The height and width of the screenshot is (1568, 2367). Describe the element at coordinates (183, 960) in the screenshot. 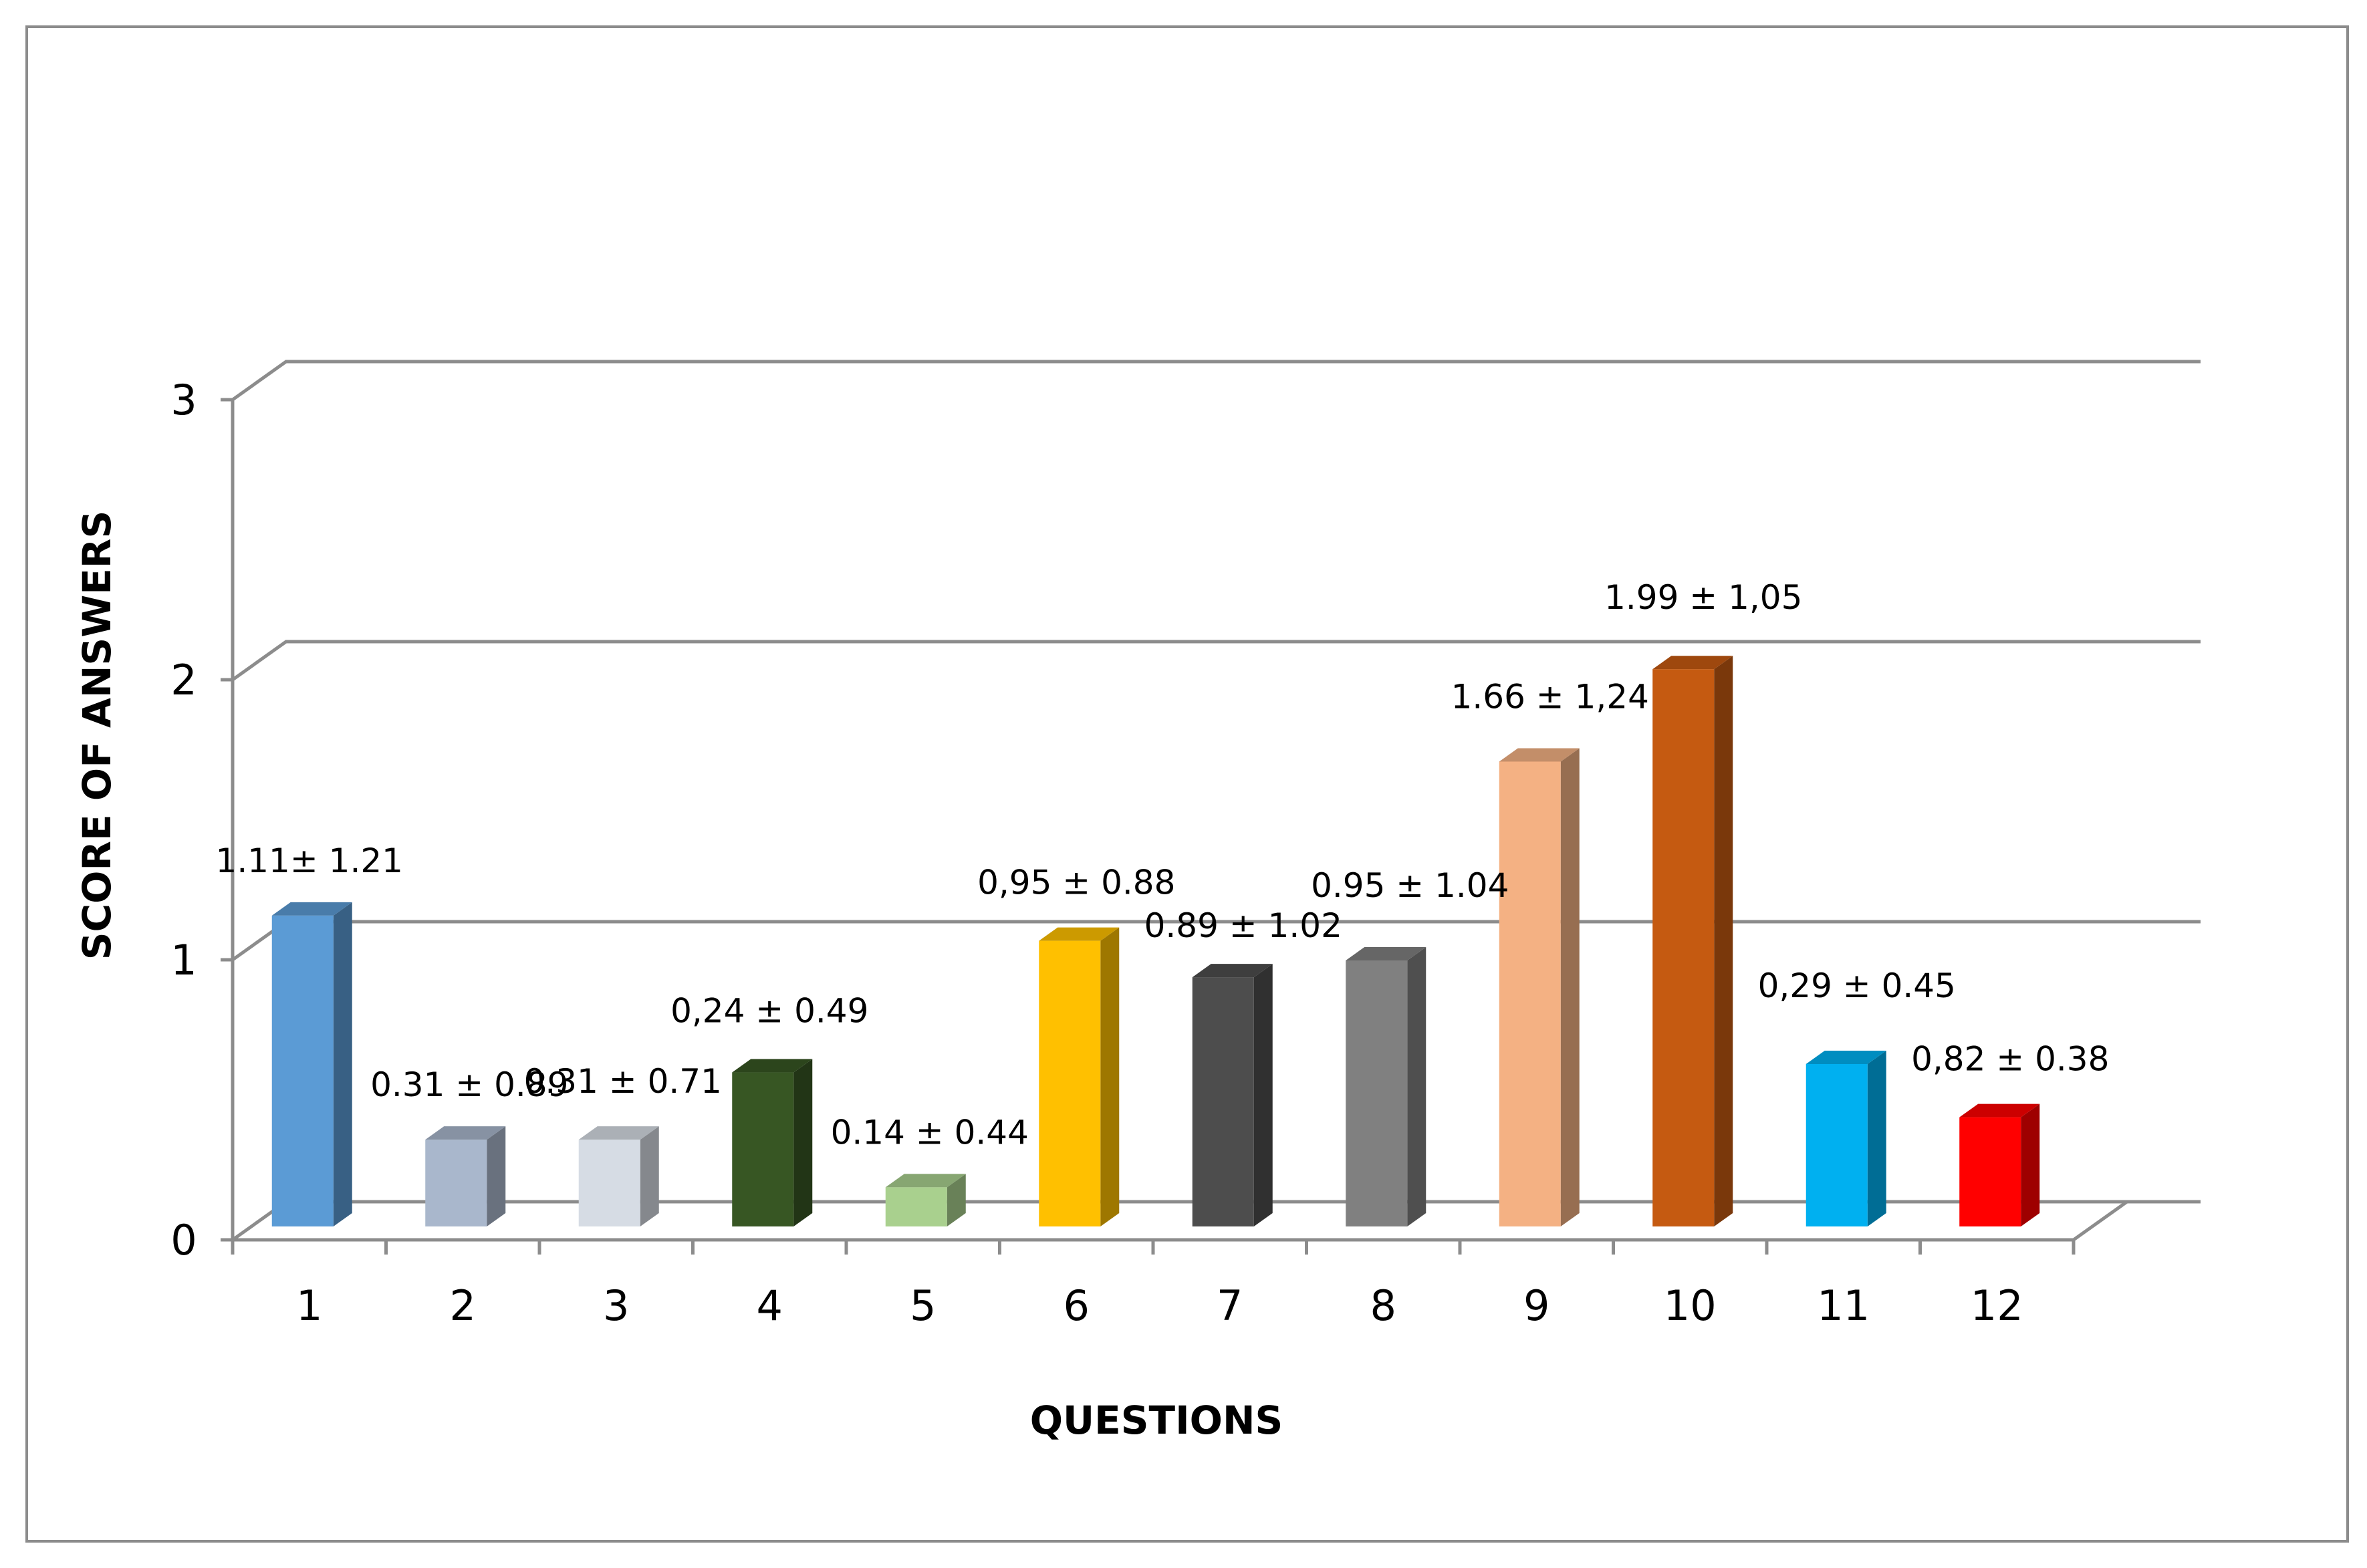

I see `y-tick-label: 1` at that location.